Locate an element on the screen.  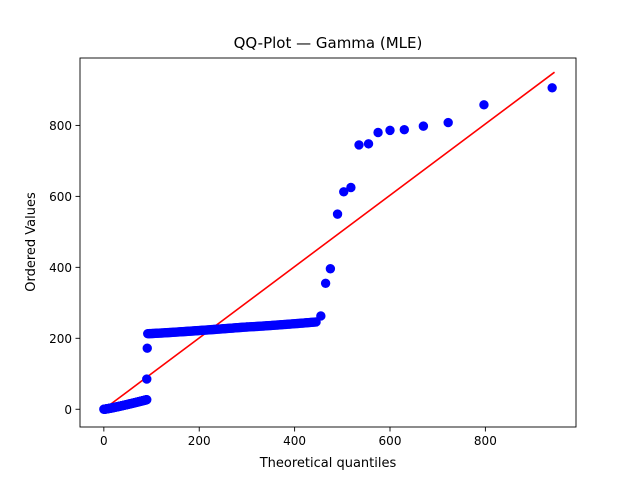
x-tick-label: 400 is located at coordinates (294, 441).